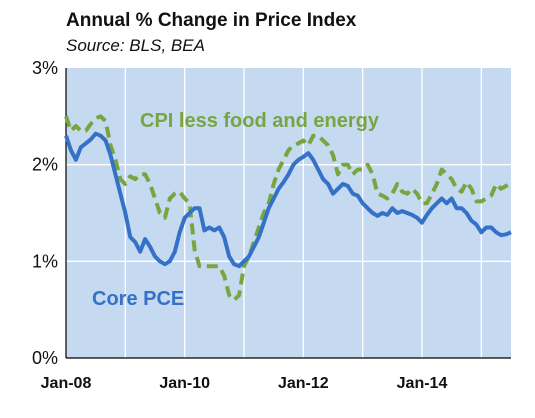 This screenshot has width=535, height=418. What do you see at coordinates (184, 383) in the screenshot?
I see `x-tick-label: Jan-10` at bounding box center [184, 383].